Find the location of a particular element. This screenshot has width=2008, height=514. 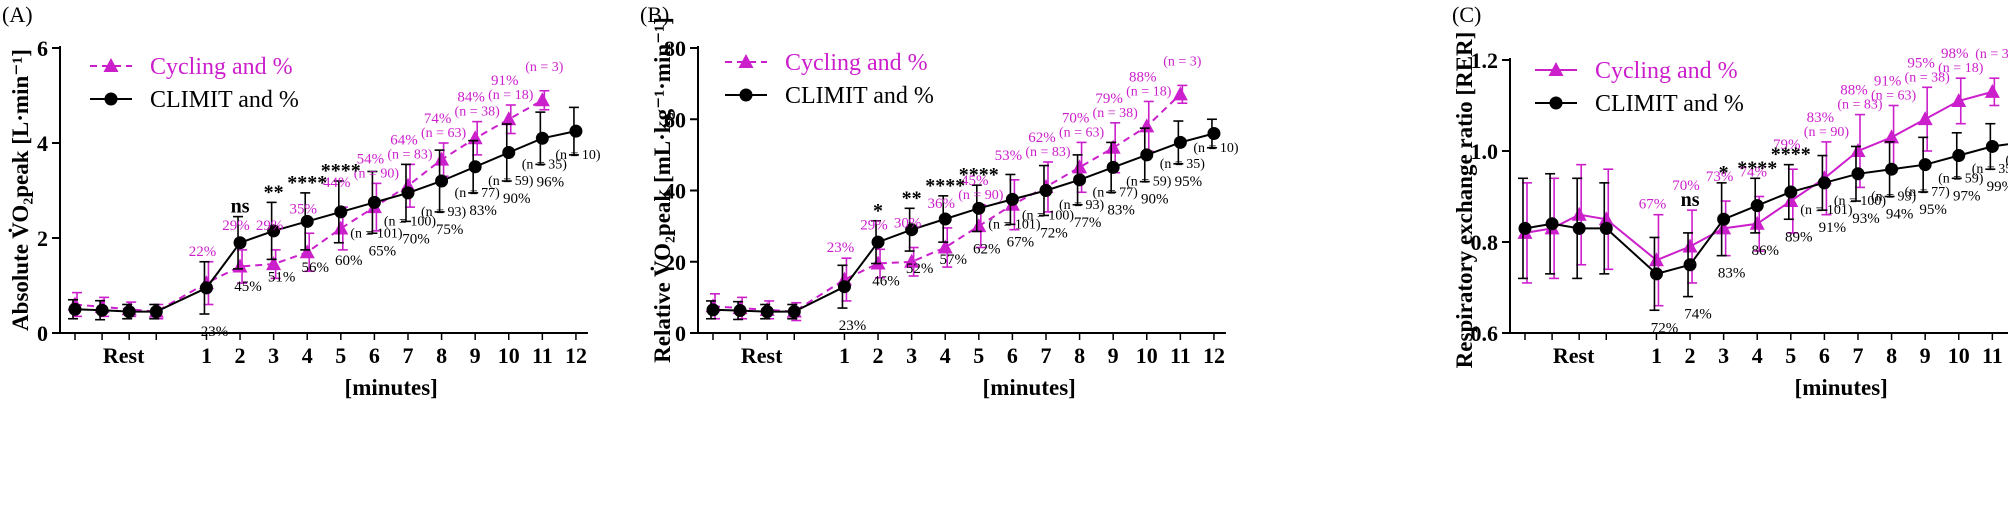

bottom-annotation: 23% is located at coordinates (853, 326).